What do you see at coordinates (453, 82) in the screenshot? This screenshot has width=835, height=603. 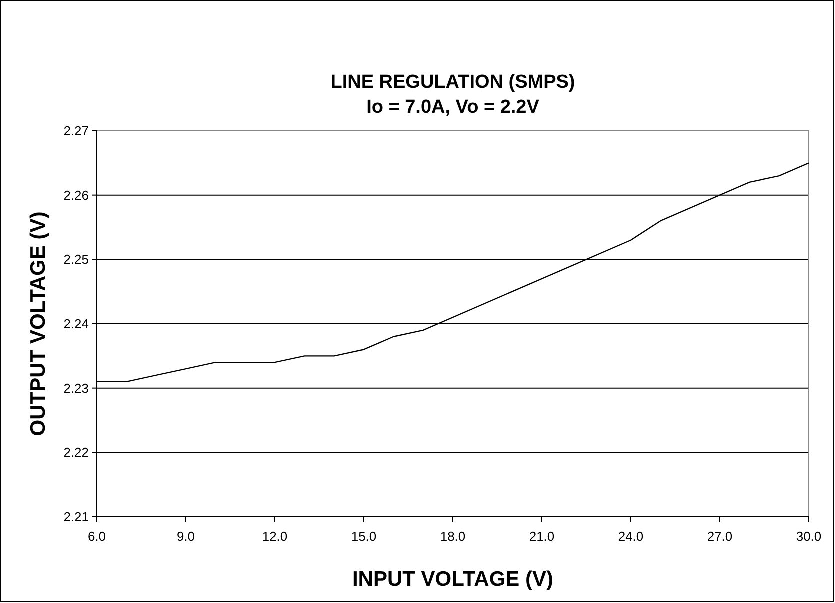 I see `chart-title: LINE REGULATION (SMPS)` at bounding box center [453, 82].